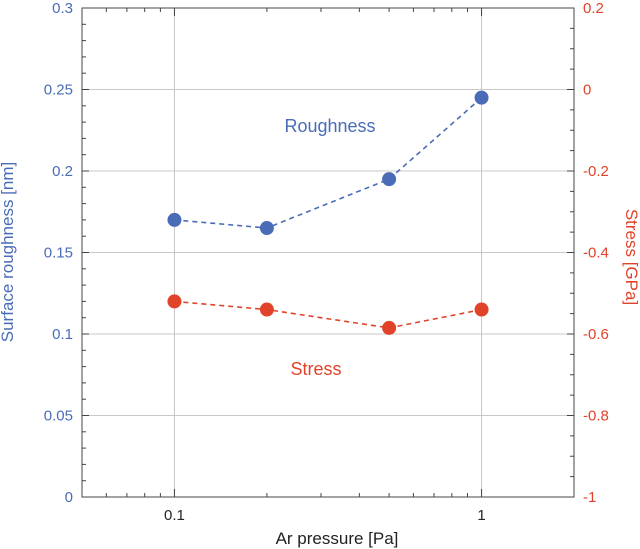  I want to click on right-tick-label: 0.2, so click(593, 8).